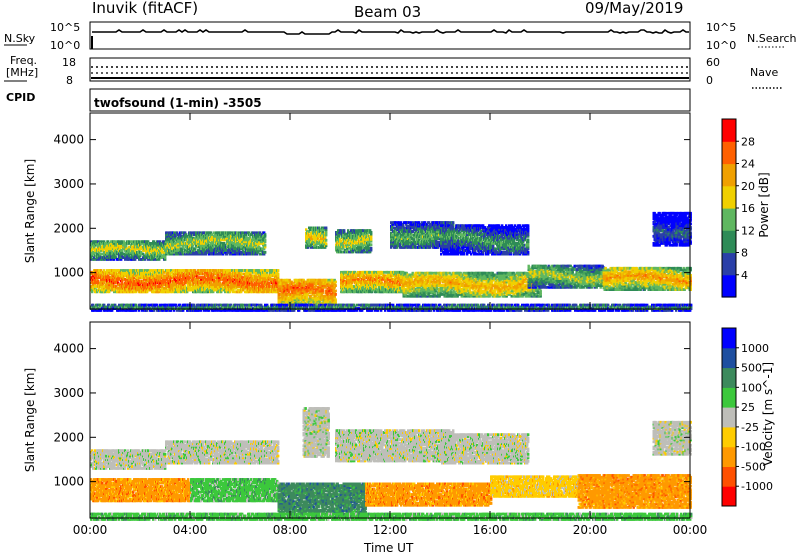 The width and height of the screenshot is (800, 554). Describe the element at coordinates (764, 72) in the screenshot. I see `nave-label: Nave` at that location.